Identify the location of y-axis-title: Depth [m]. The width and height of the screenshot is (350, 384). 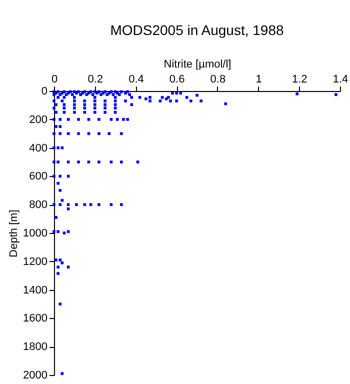
(14, 234).